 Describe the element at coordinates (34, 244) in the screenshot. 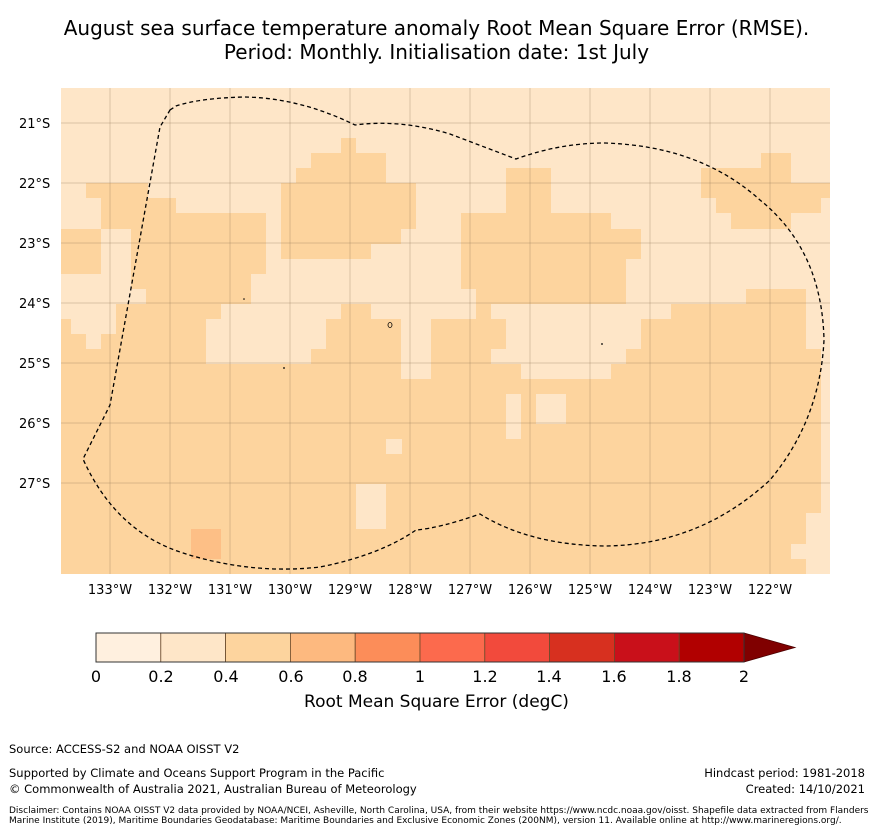

I see `lat-tick-label: 23°S` at that location.